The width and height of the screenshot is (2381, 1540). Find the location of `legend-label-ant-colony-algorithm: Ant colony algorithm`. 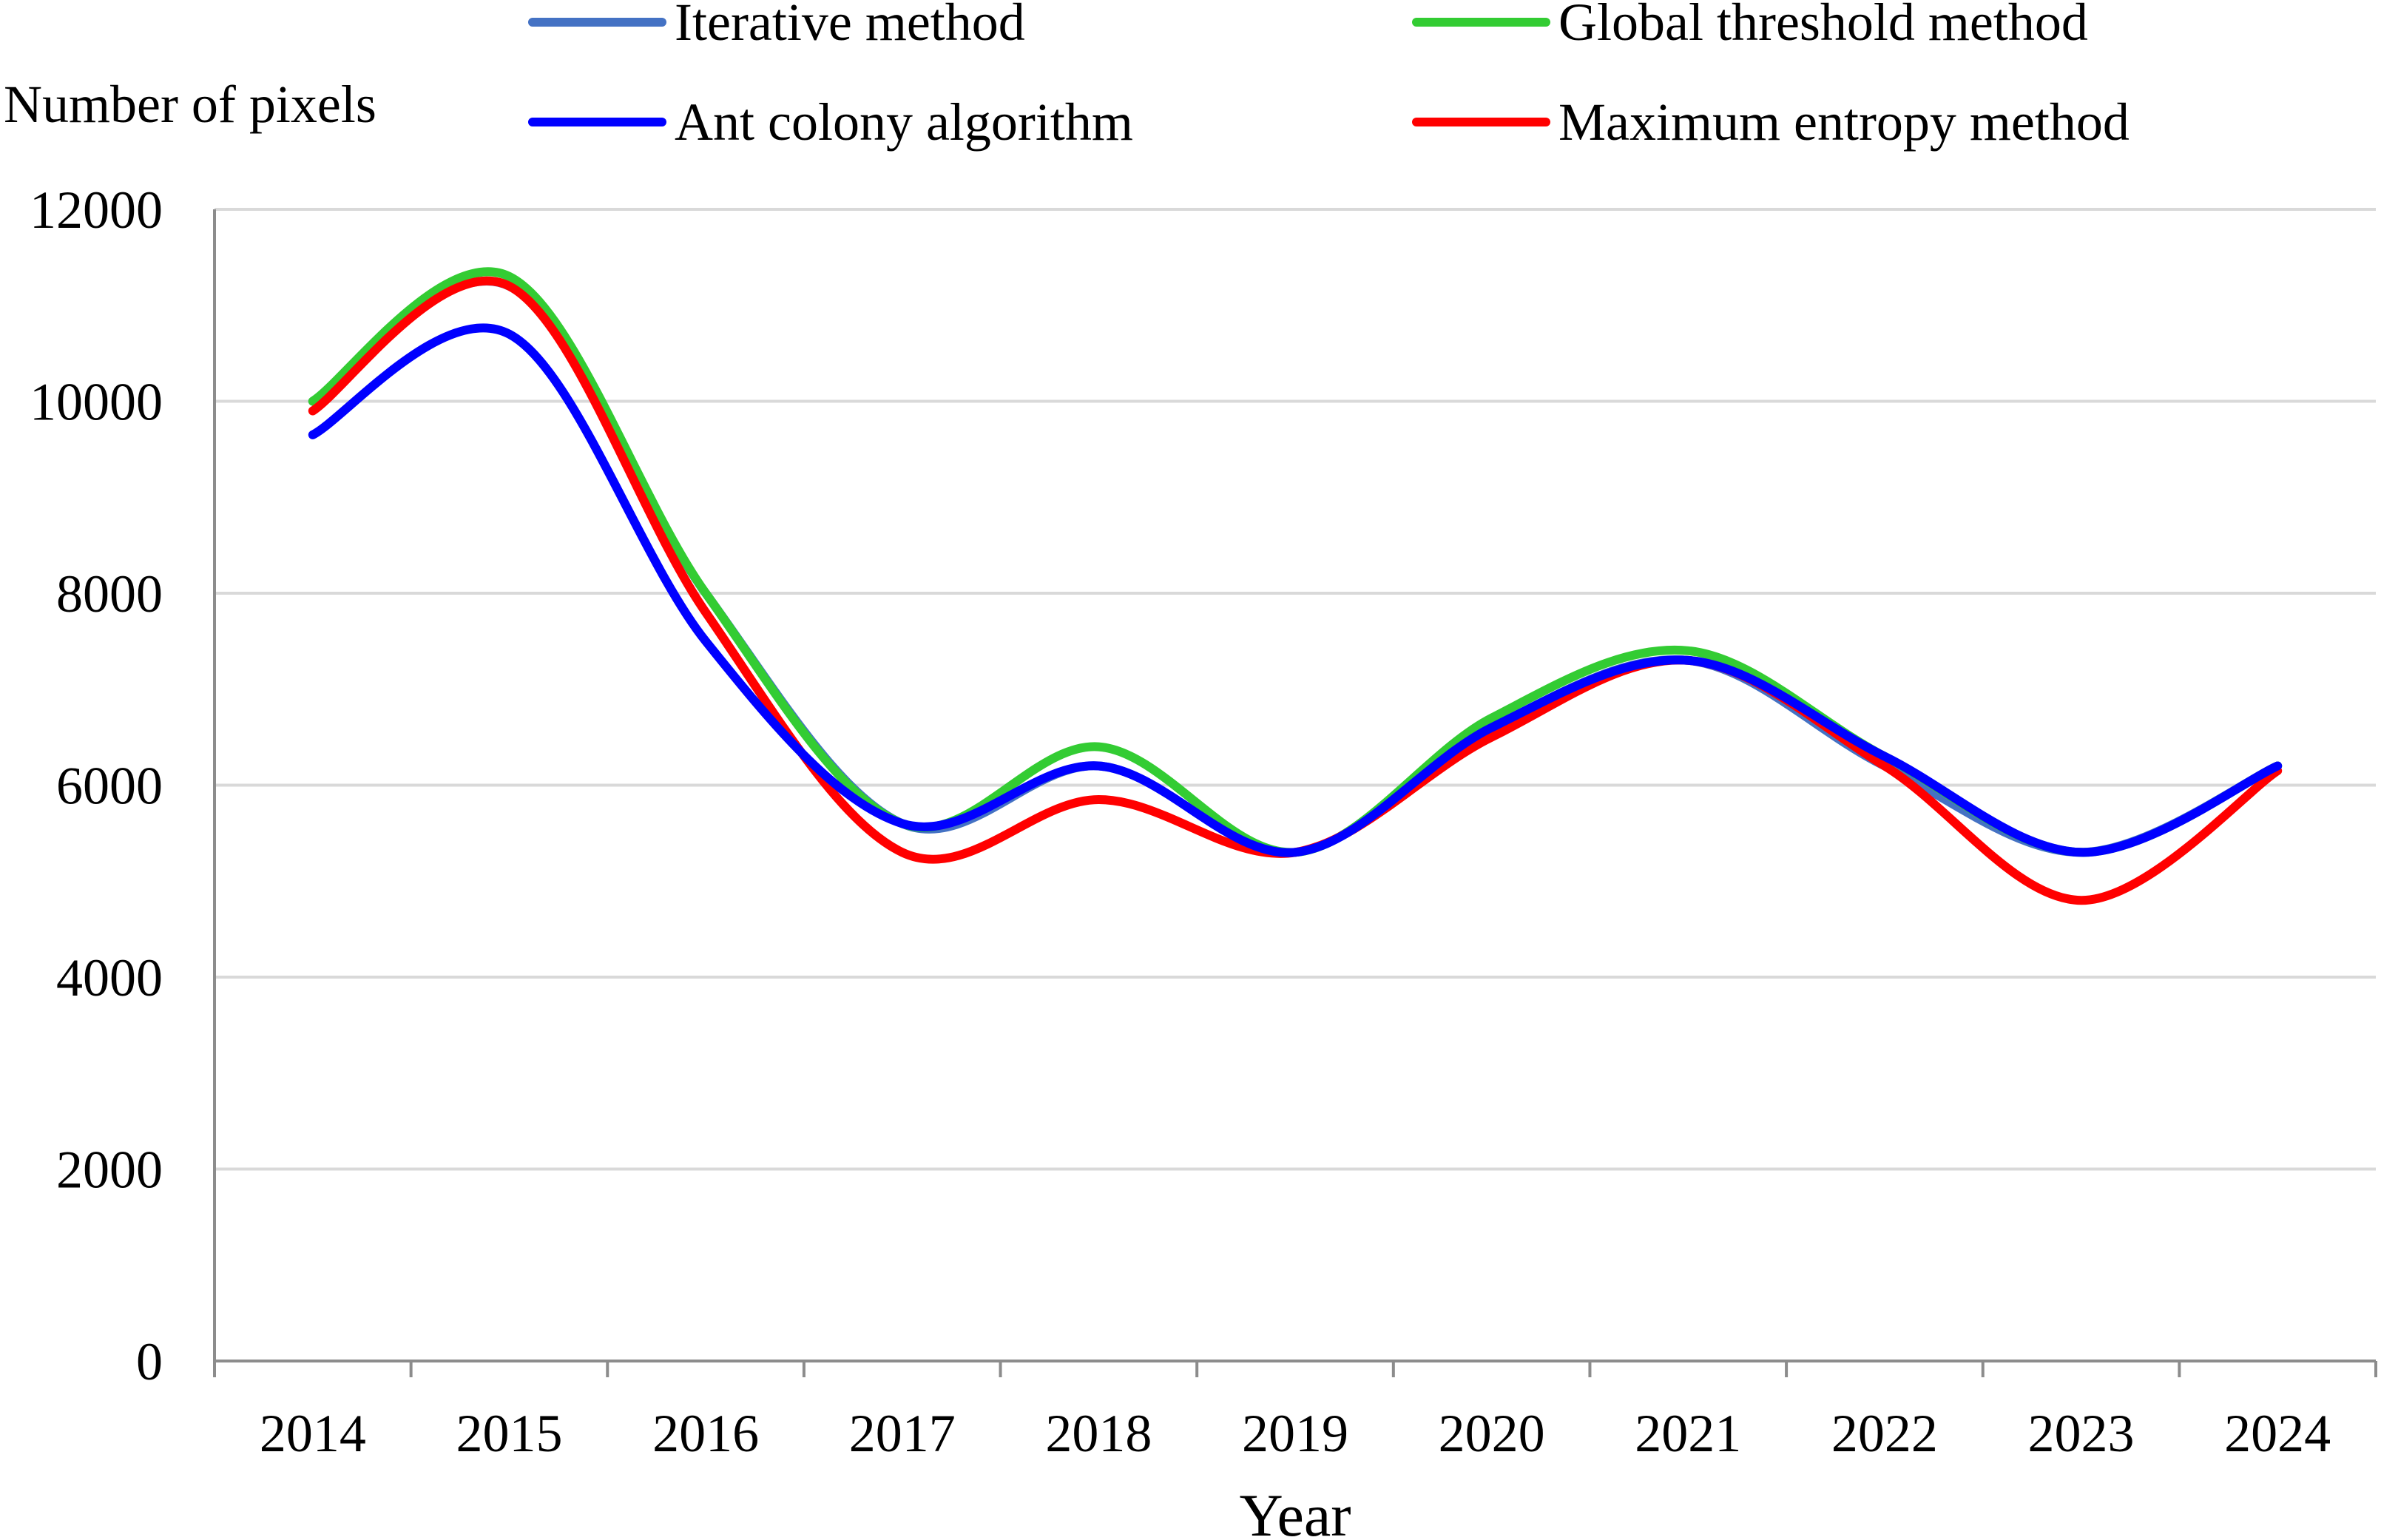

legend-label-ant-colony-algorithm: Ant colony algorithm is located at coordinates (904, 122).